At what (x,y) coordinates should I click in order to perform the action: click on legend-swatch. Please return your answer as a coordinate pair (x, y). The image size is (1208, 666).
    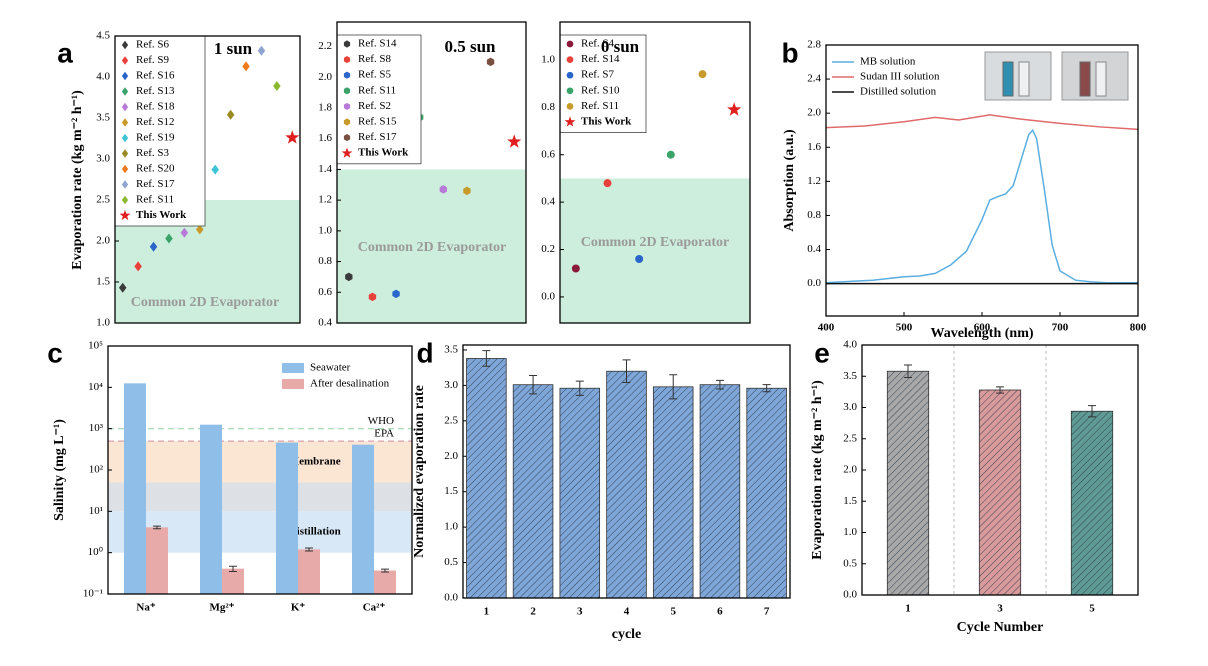
    Looking at the image, I should click on (293, 384).